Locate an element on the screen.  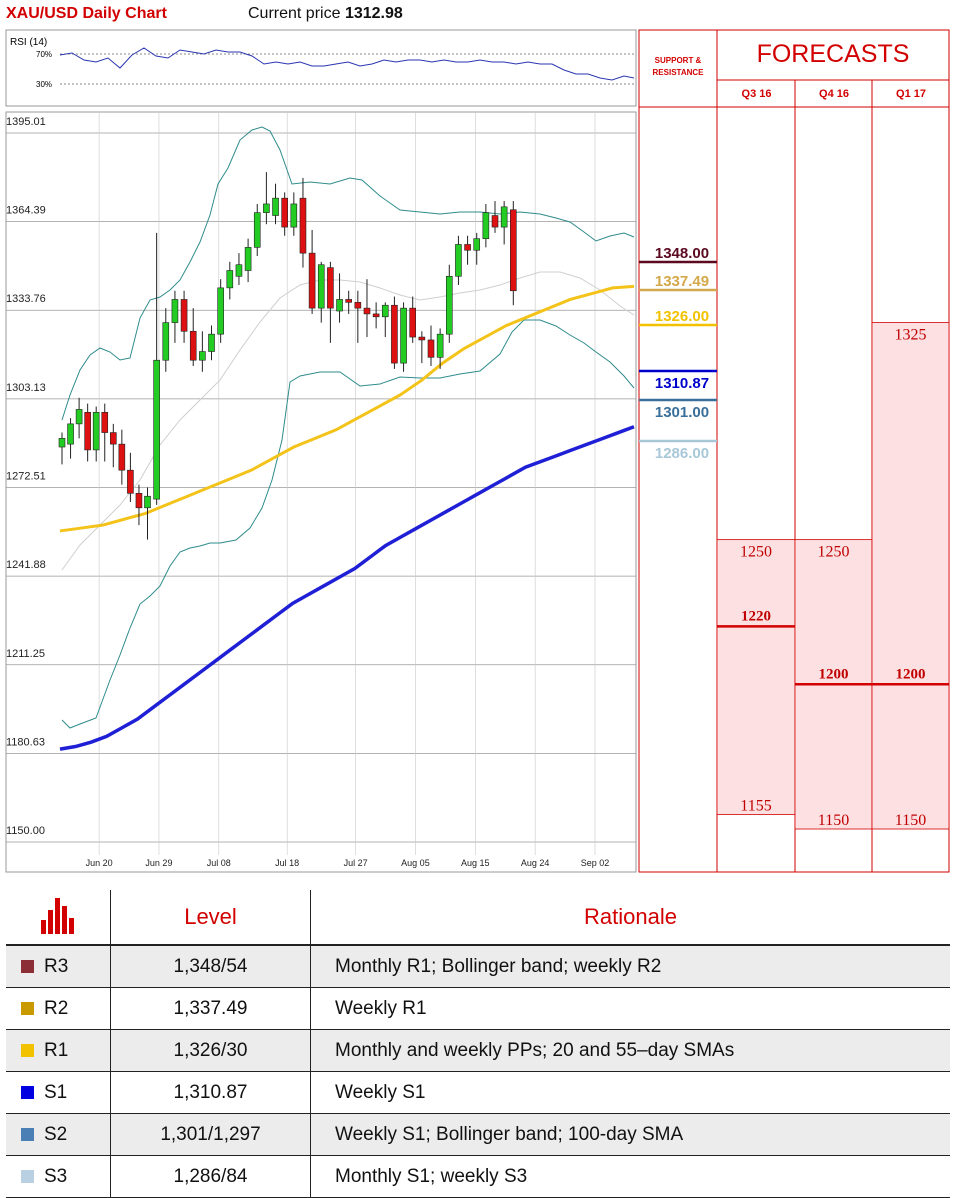
sr-header: SUPPORT & RESISTANCE is located at coordinates (678, 66).